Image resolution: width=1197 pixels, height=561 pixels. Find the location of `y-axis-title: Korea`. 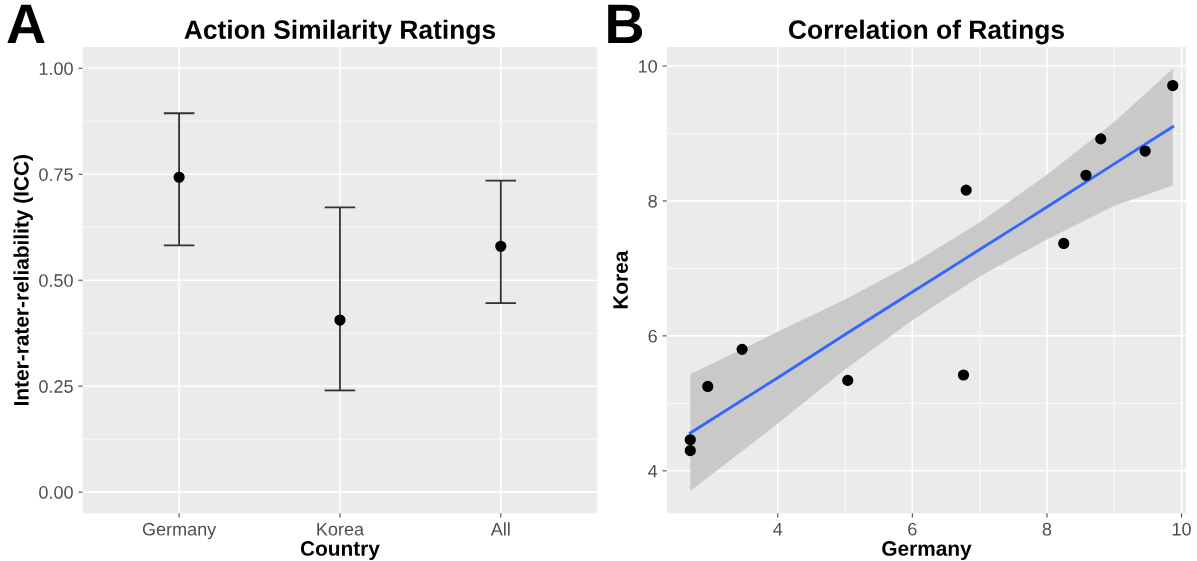

y-axis-title: Korea is located at coordinates (620, 279).